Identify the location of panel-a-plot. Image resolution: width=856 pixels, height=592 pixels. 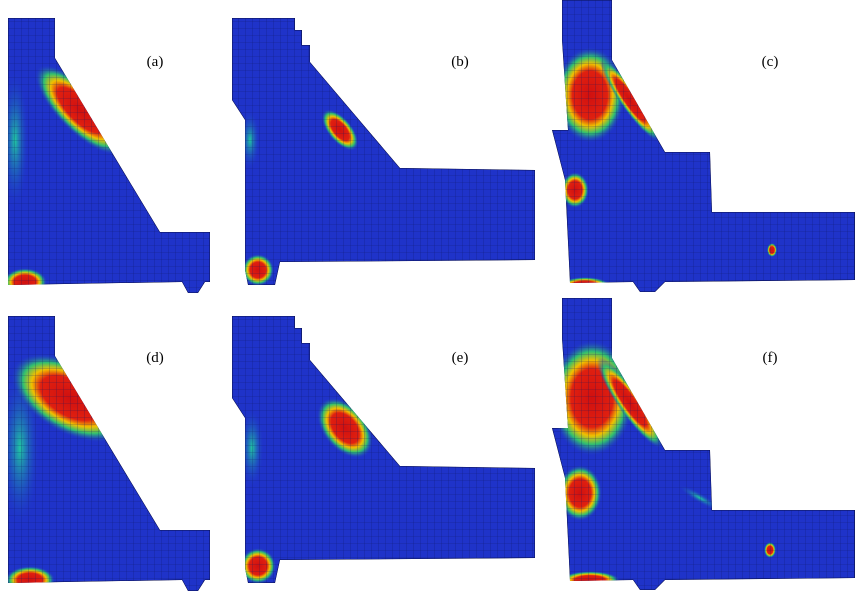
(109, 155).